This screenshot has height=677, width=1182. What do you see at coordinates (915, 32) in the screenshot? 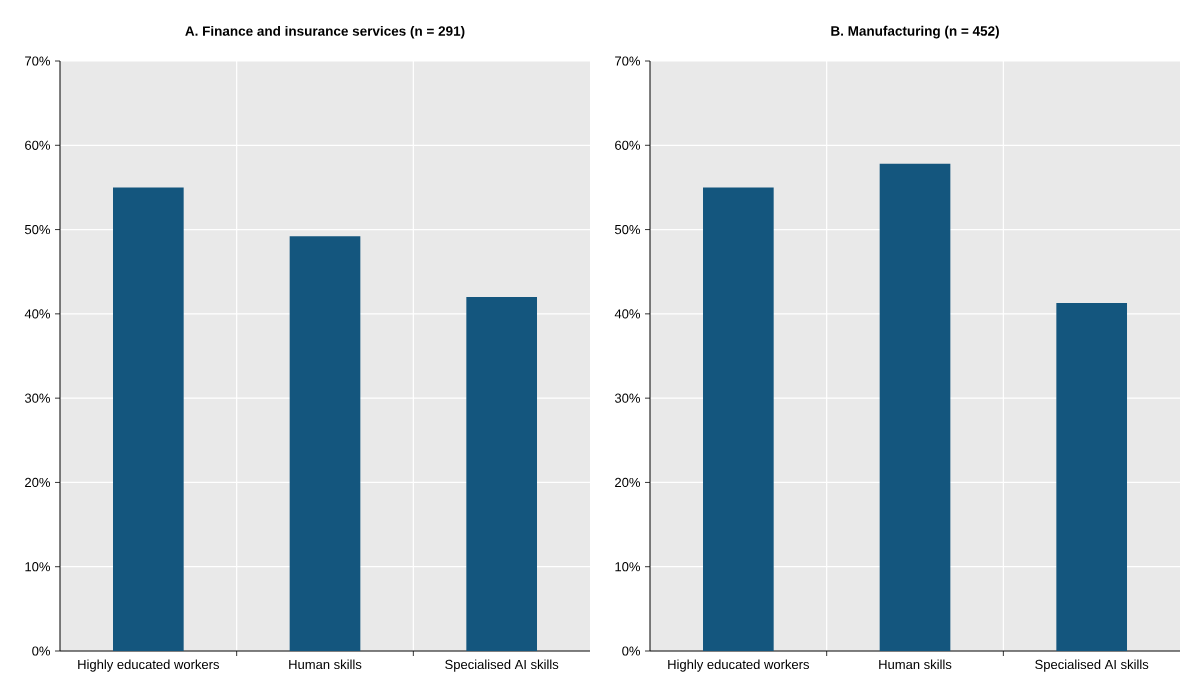
I see `chart-title: B. Manufacturing (n = 452)` at bounding box center [915, 32].